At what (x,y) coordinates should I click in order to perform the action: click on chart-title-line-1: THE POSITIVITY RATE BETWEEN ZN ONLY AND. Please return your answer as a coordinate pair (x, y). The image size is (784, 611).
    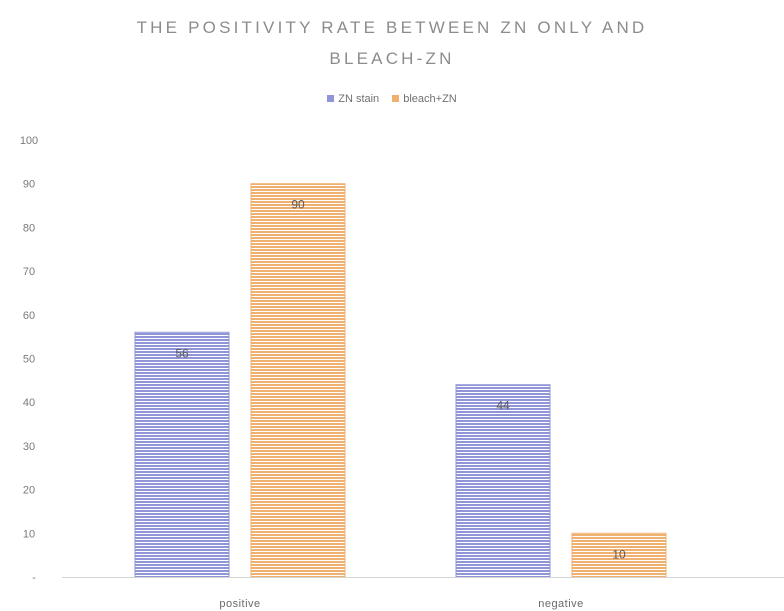
    Looking at the image, I should click on (392, 27).